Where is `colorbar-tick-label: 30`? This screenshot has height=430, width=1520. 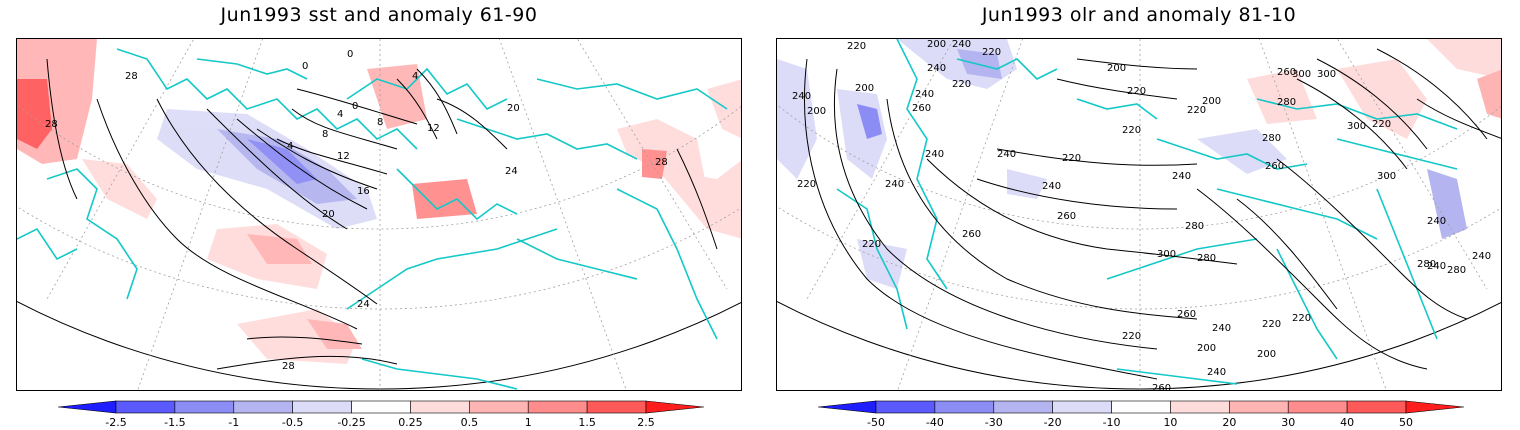
colorbar-tick-label: 30 is located at coordinates (1288, 422).